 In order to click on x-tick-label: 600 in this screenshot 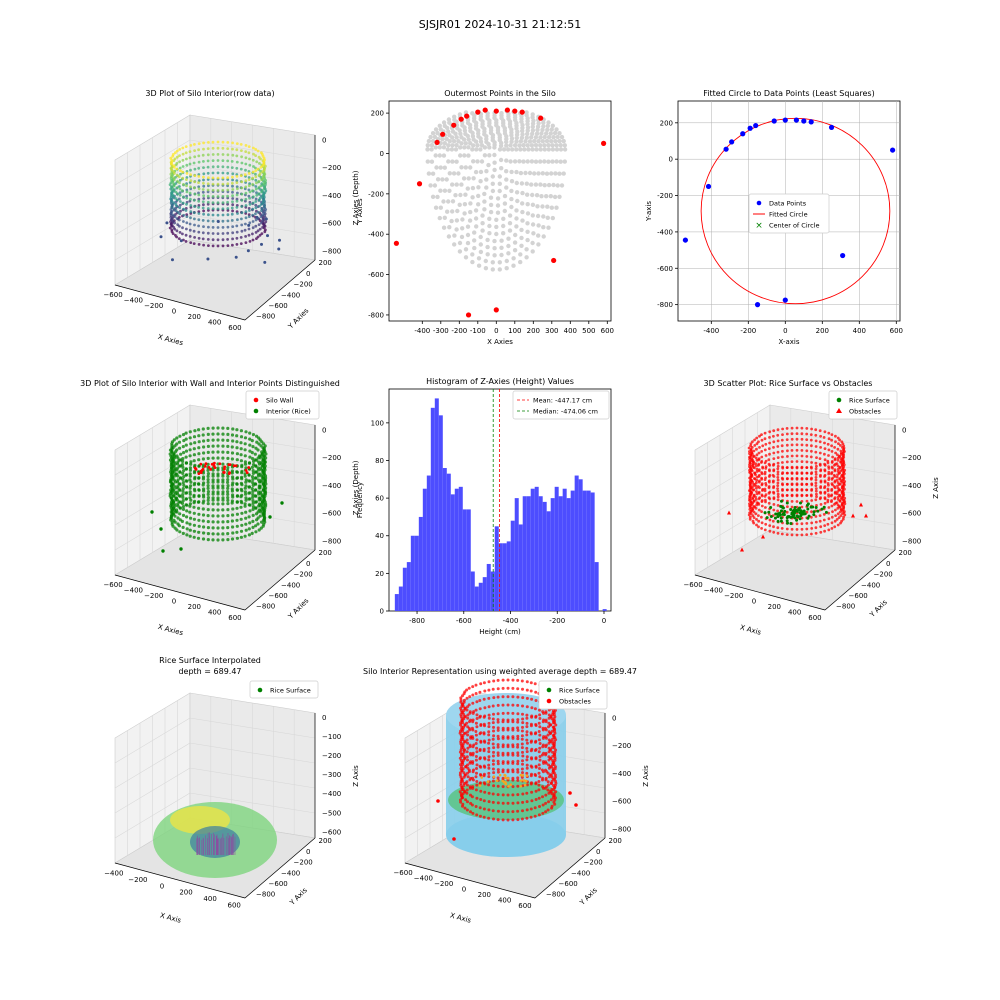, I will do `click(896, 331)`.